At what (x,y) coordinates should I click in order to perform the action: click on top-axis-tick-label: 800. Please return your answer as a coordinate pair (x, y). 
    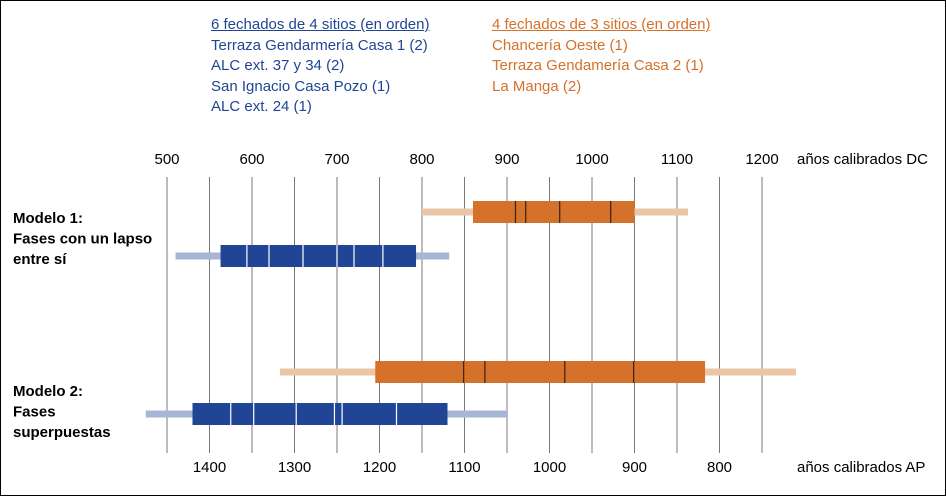
    Looking at the image, I should click on (421, 159).